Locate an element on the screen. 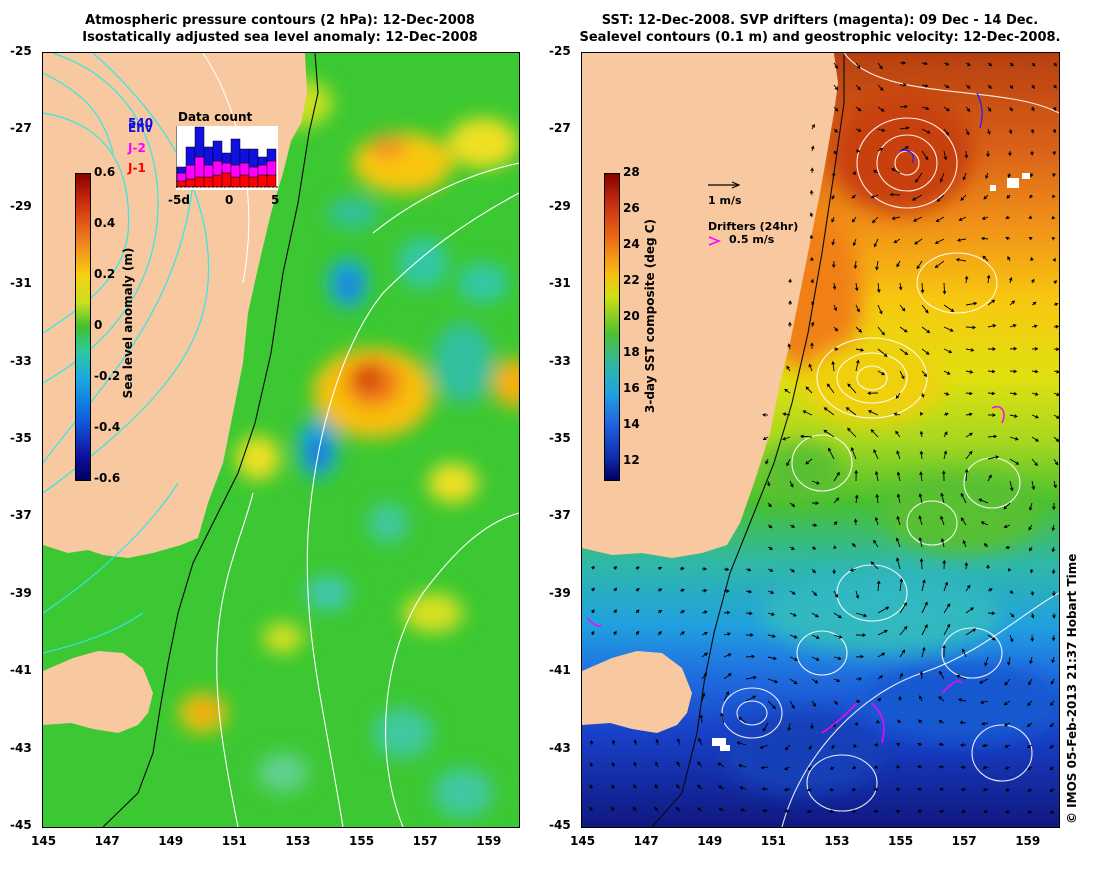 This screenshot has height=870, width=1100. legend-env: Env is located at coordinates (140, 128).